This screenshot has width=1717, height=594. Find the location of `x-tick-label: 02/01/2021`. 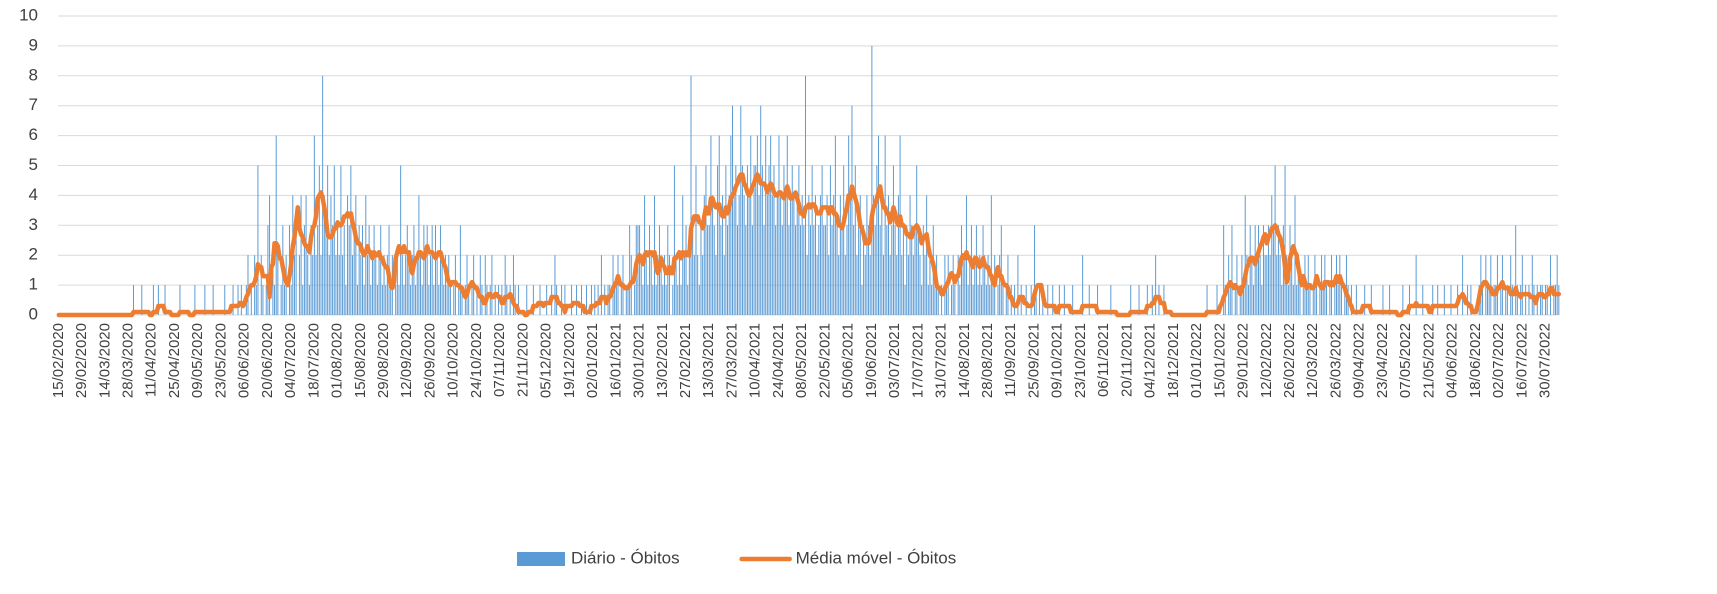

x-tick-label: 02/01/2021 is located at coordinates (592, 360).